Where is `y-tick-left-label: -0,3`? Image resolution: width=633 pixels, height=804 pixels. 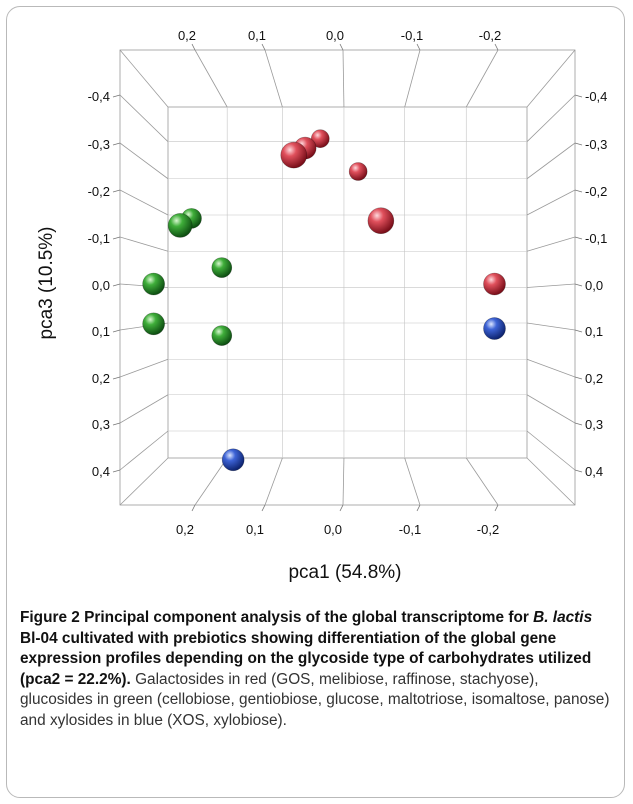
y-tick-left-label: -0,3 is located at coordinates (99, 144).